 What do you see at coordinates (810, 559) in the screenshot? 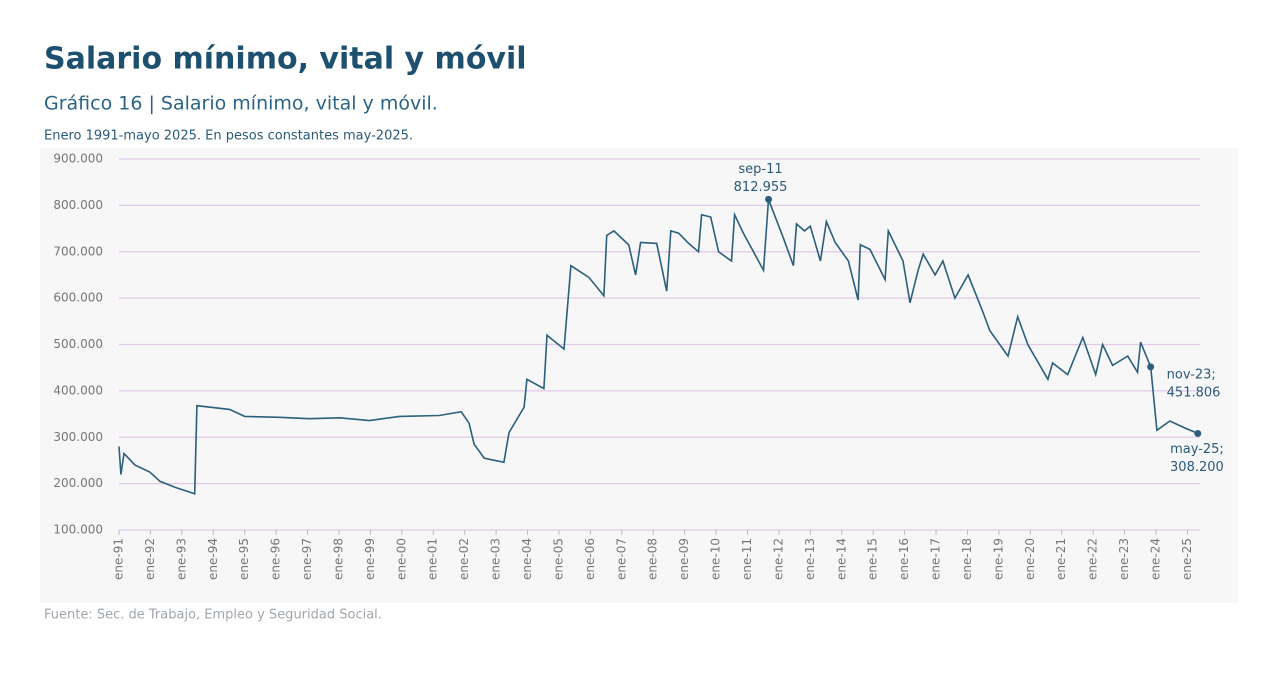
I see `x-tick-label: ene-13` at bounding box center [810, 559].